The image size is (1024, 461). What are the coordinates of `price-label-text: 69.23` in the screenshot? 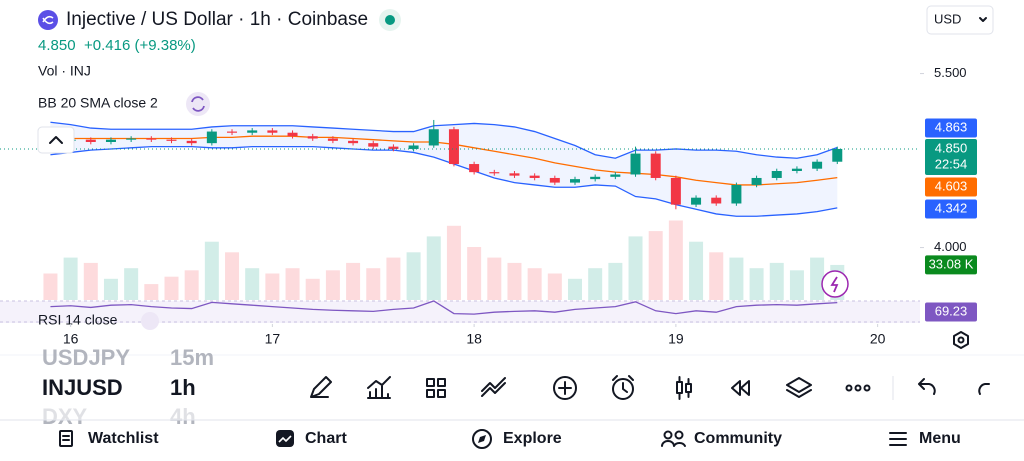 It's located at (951, 310).